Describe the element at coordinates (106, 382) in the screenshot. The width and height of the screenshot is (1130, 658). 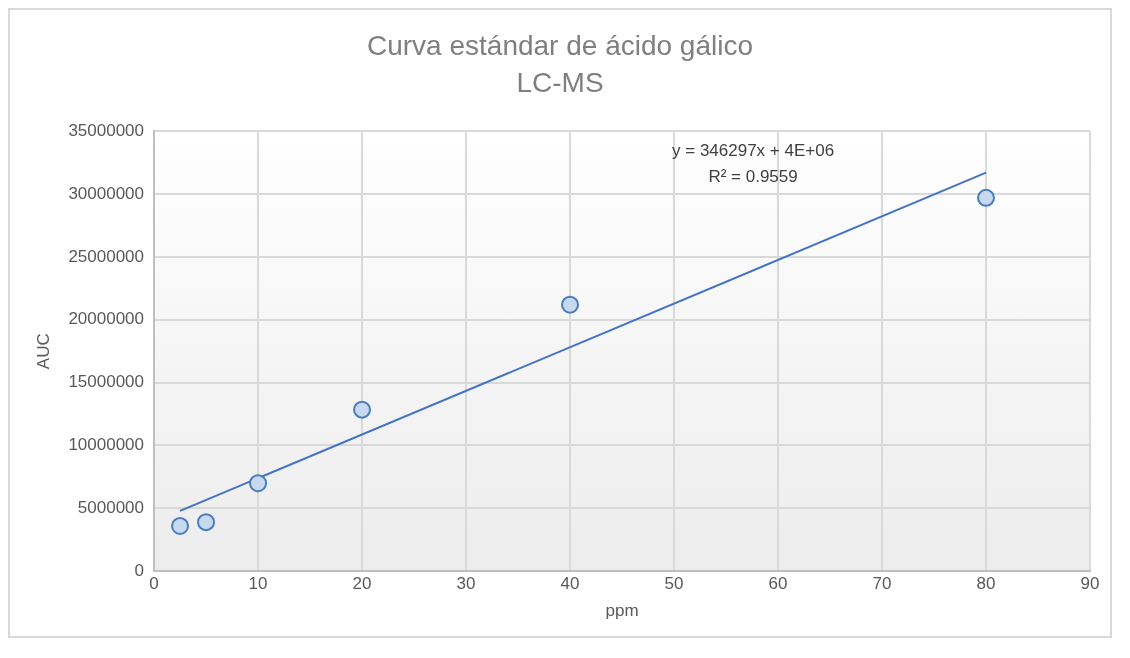
I see `y-tick-label: 15000000` at that location.